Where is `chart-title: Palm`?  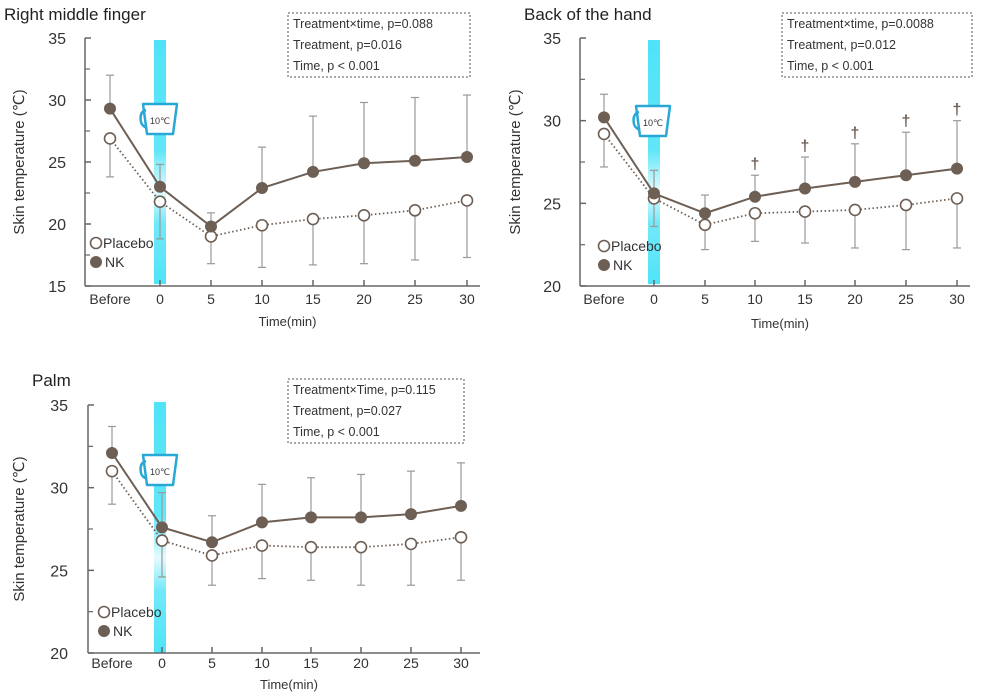
chart-title: Palm is located at coordinates (51, 380).